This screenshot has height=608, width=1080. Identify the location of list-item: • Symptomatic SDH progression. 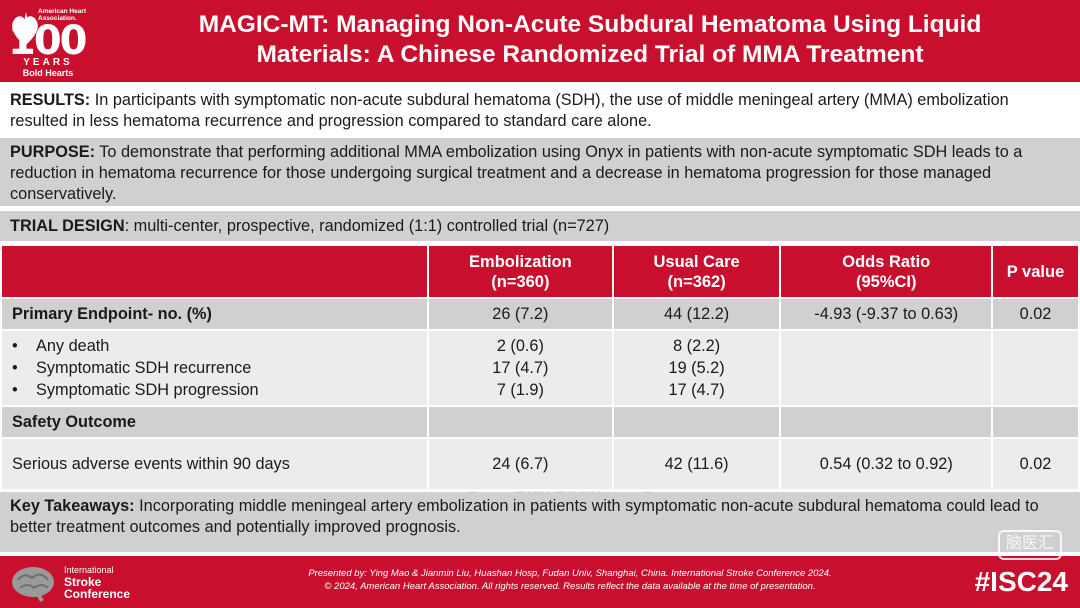
(214, 390).